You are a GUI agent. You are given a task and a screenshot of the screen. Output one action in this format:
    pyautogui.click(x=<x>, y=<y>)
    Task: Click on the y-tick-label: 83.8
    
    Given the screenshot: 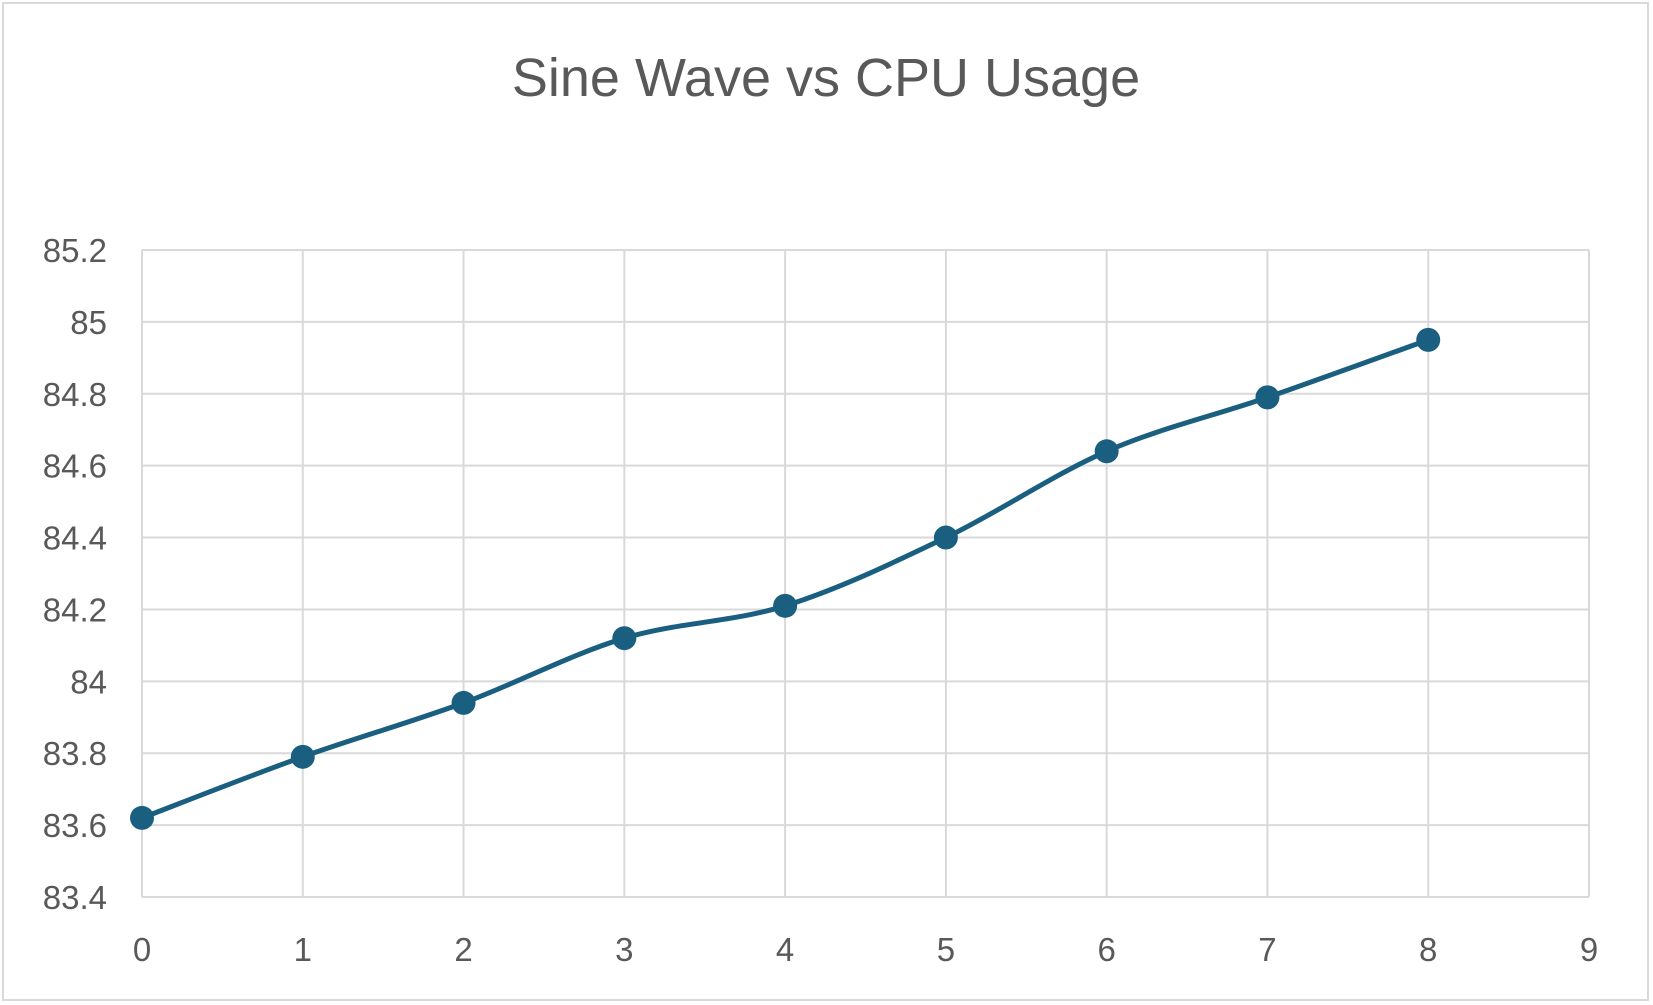 What is the action you would take?
    pyautogui.click(x=75, y=753)
    